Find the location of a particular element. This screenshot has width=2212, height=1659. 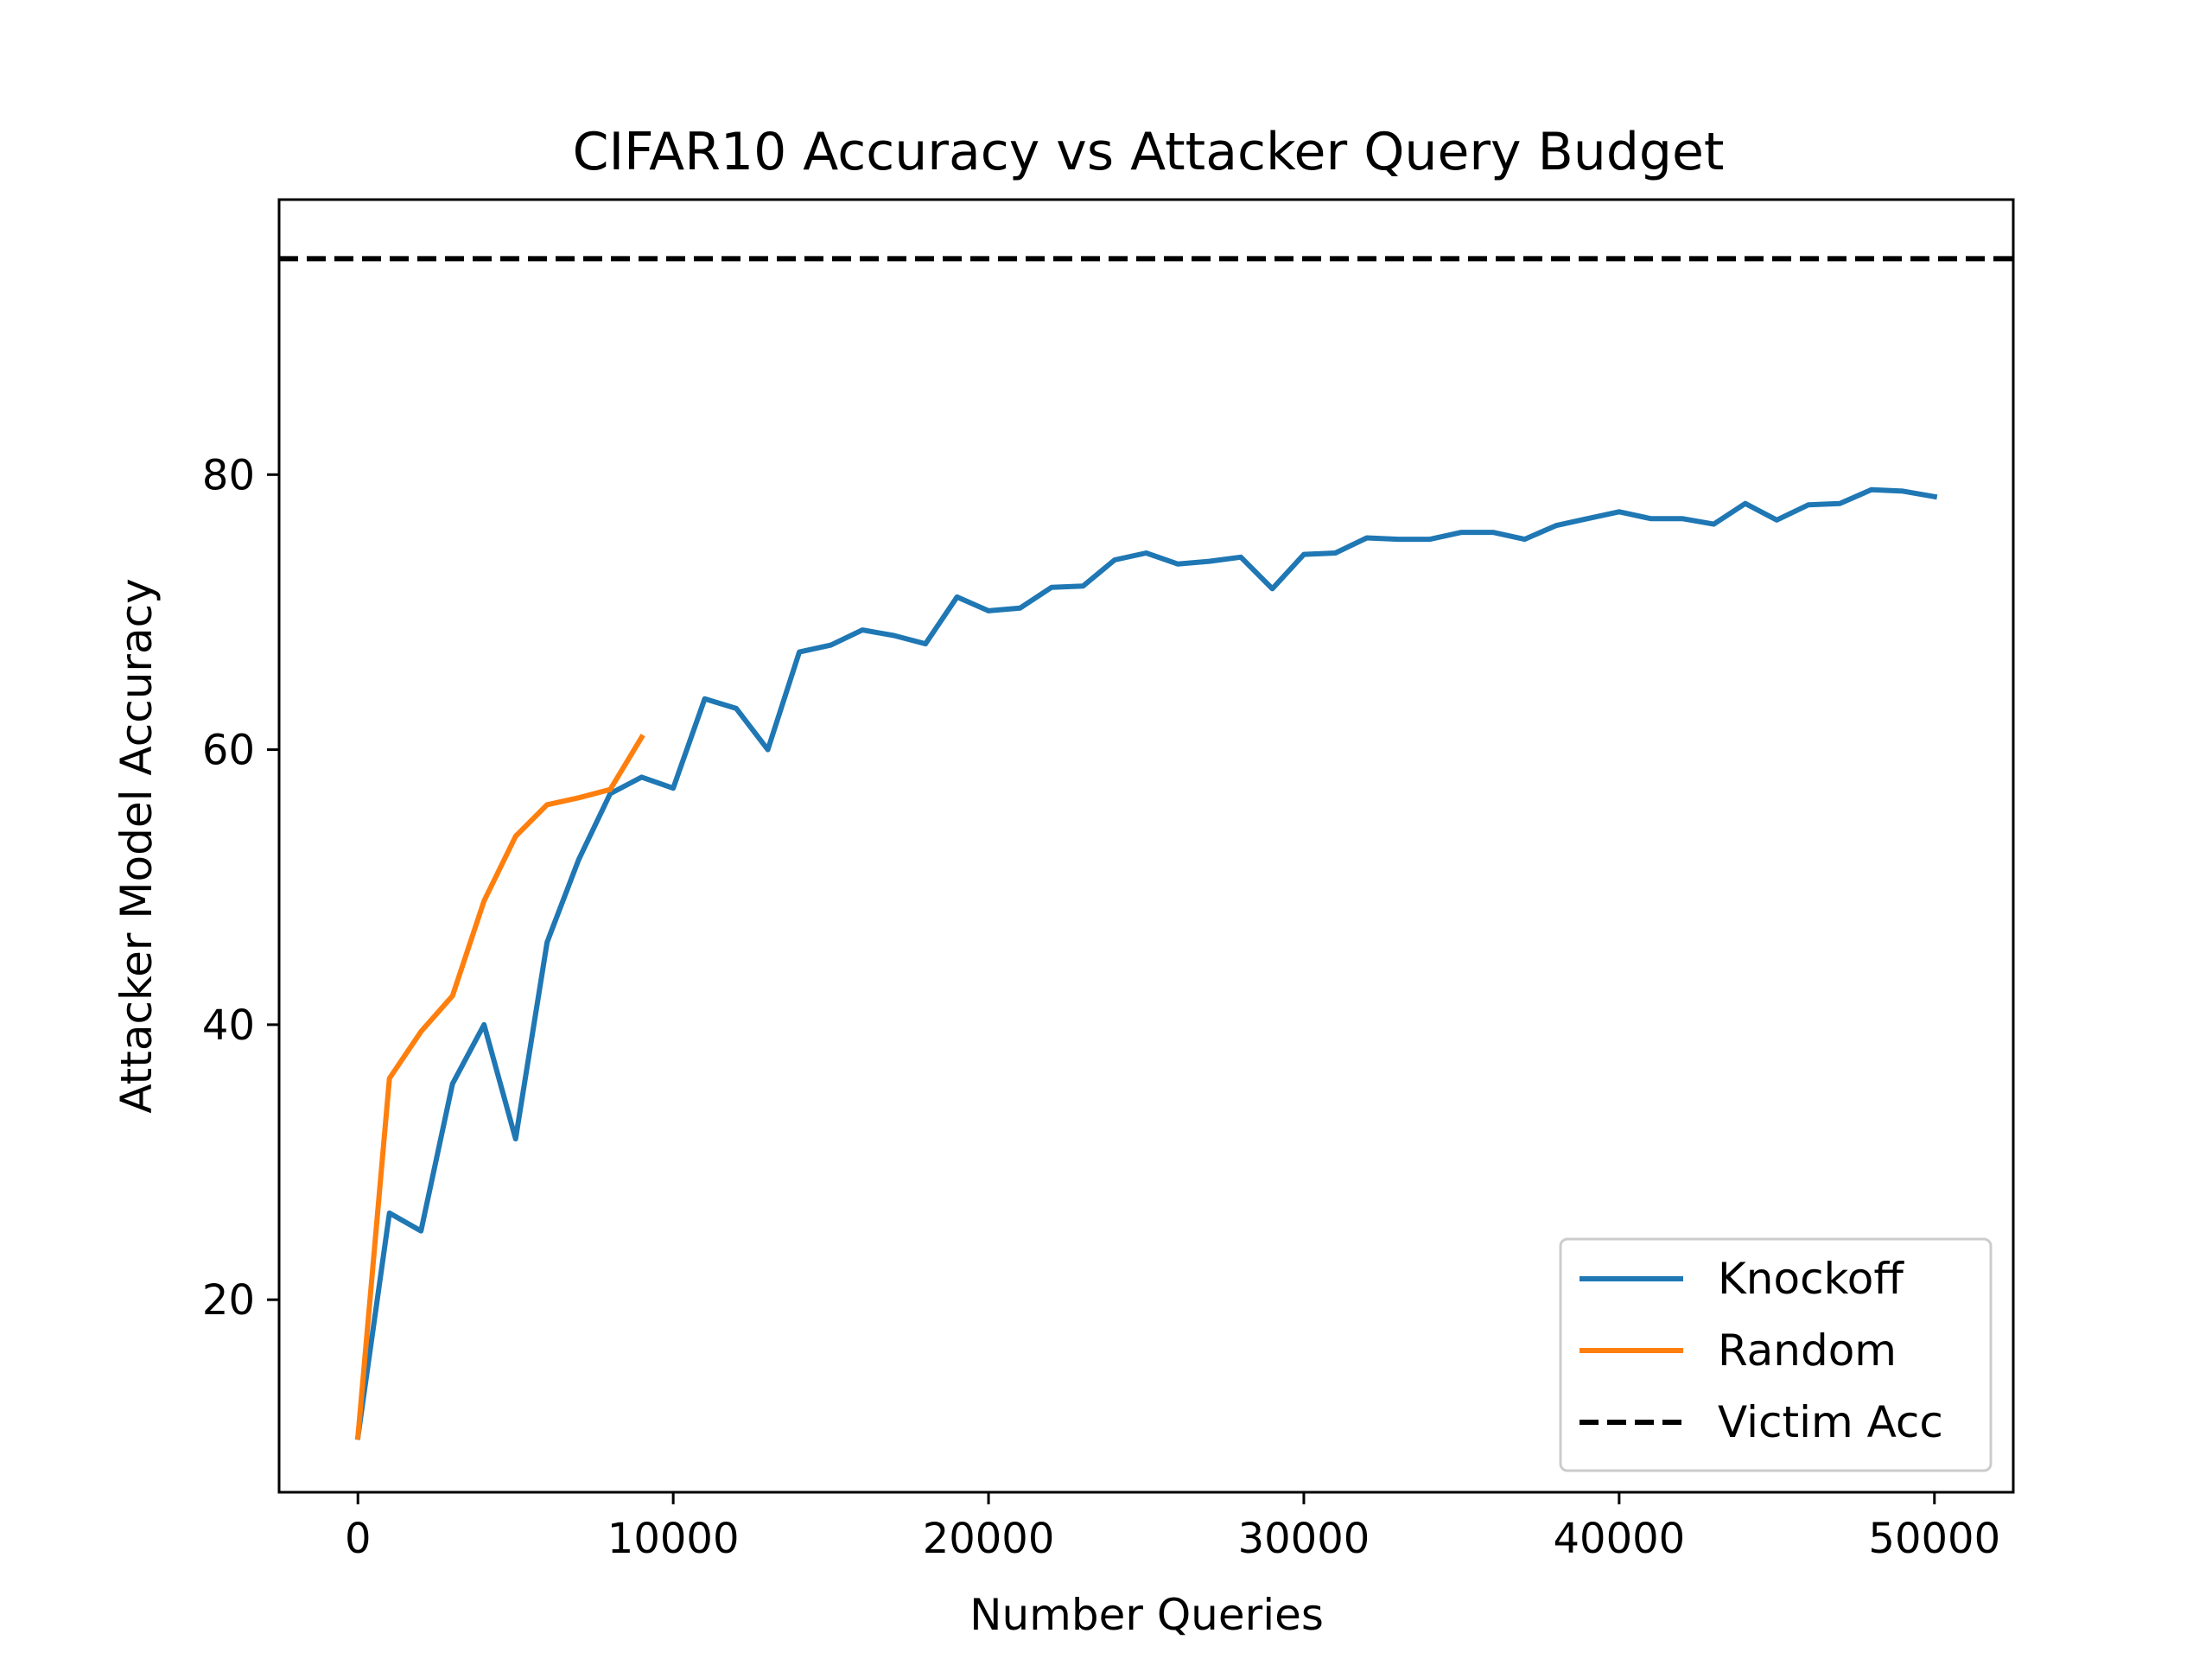

x-tick-label: 30000 is located at coordinates (1304, 1539).